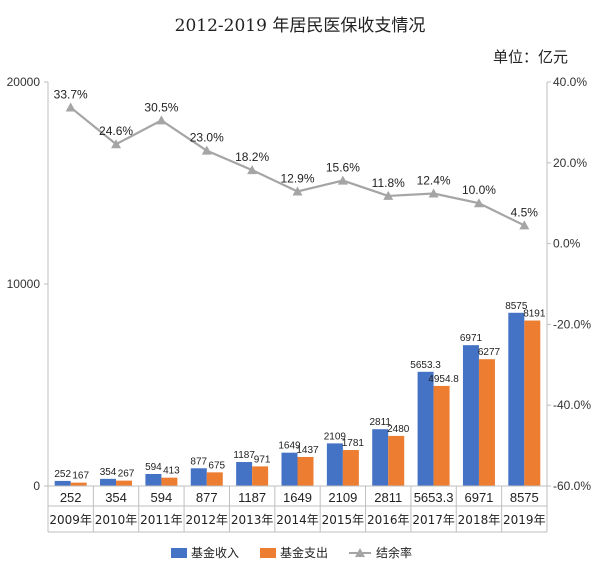 This screenshot has width=600, height=573. Describe the element at coordinates (572, 486) in the screenshot. I see `right-axis-tick-label: -60.0%` at that location.